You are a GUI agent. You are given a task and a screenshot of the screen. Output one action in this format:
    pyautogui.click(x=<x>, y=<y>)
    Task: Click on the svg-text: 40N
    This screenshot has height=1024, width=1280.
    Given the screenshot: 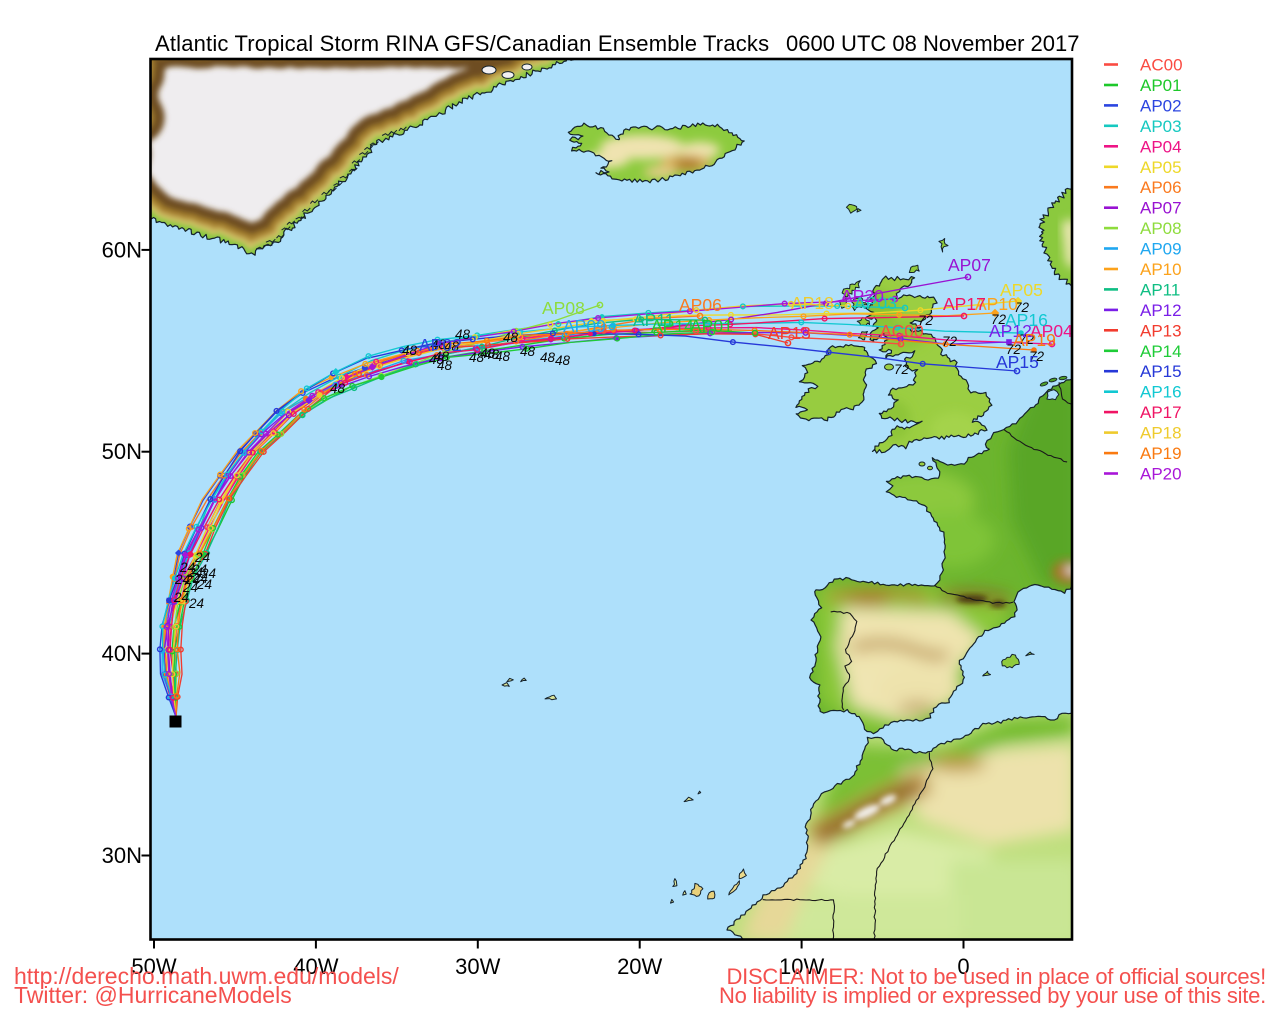 What is the action you would take?
    pyautogui.click(x=122, y=653)
    